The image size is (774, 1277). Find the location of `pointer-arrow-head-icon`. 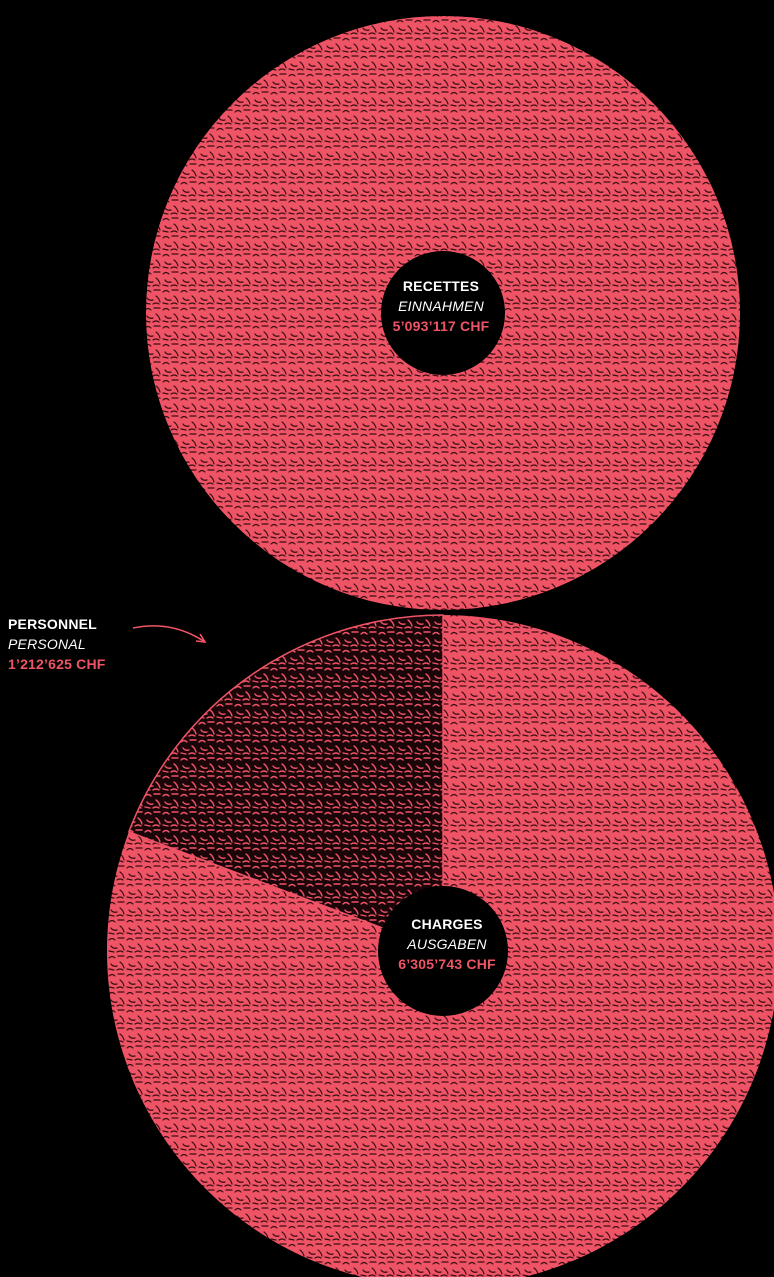

pointer-arrow-head-icon is located at coordinates (201, 638).